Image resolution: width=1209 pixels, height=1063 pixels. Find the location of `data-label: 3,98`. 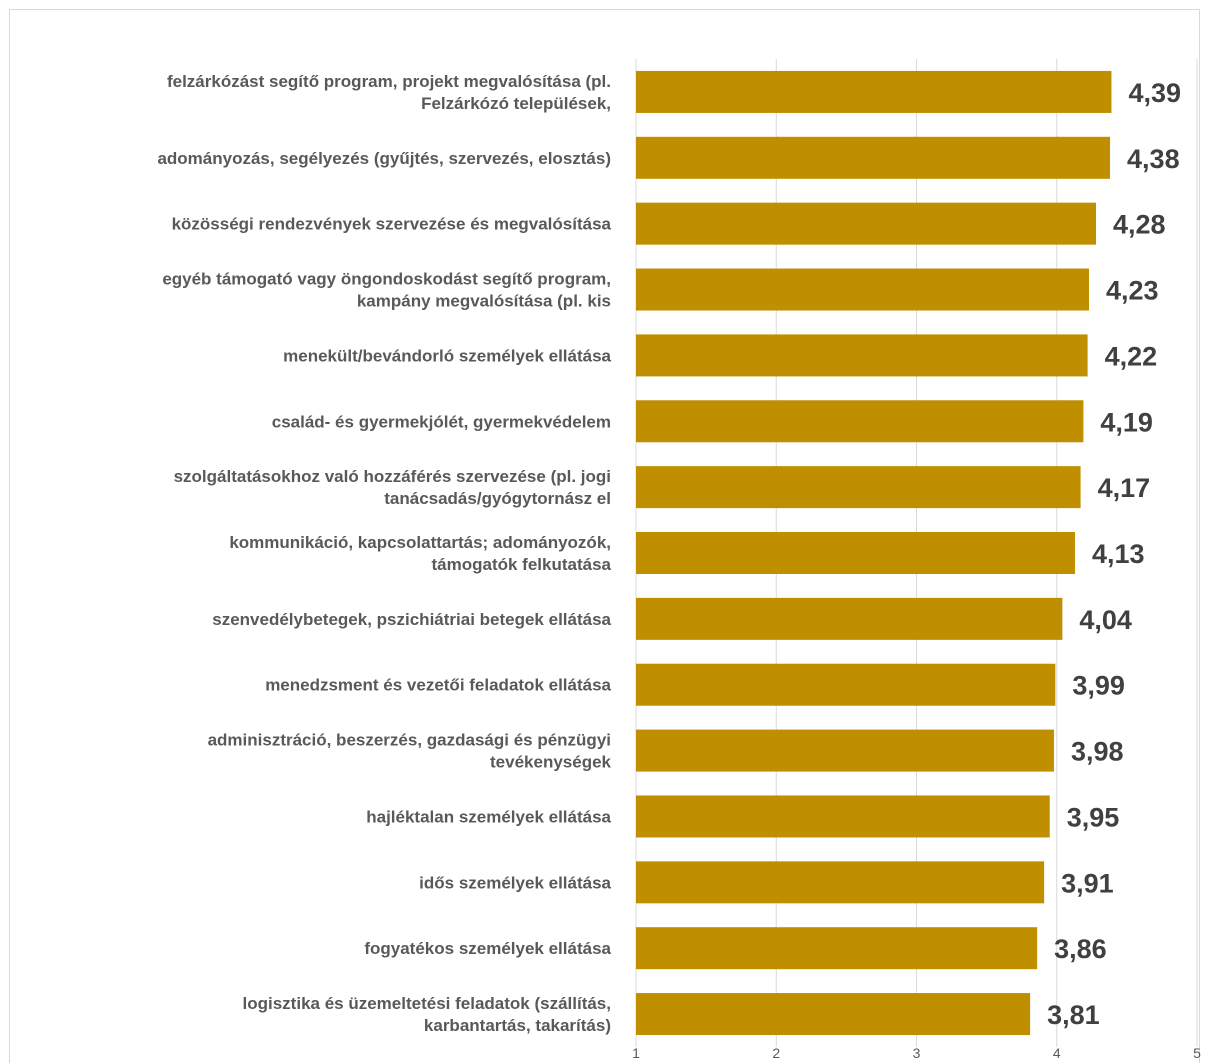

data-label: 3,98 is located at coordinates (1097, 752).